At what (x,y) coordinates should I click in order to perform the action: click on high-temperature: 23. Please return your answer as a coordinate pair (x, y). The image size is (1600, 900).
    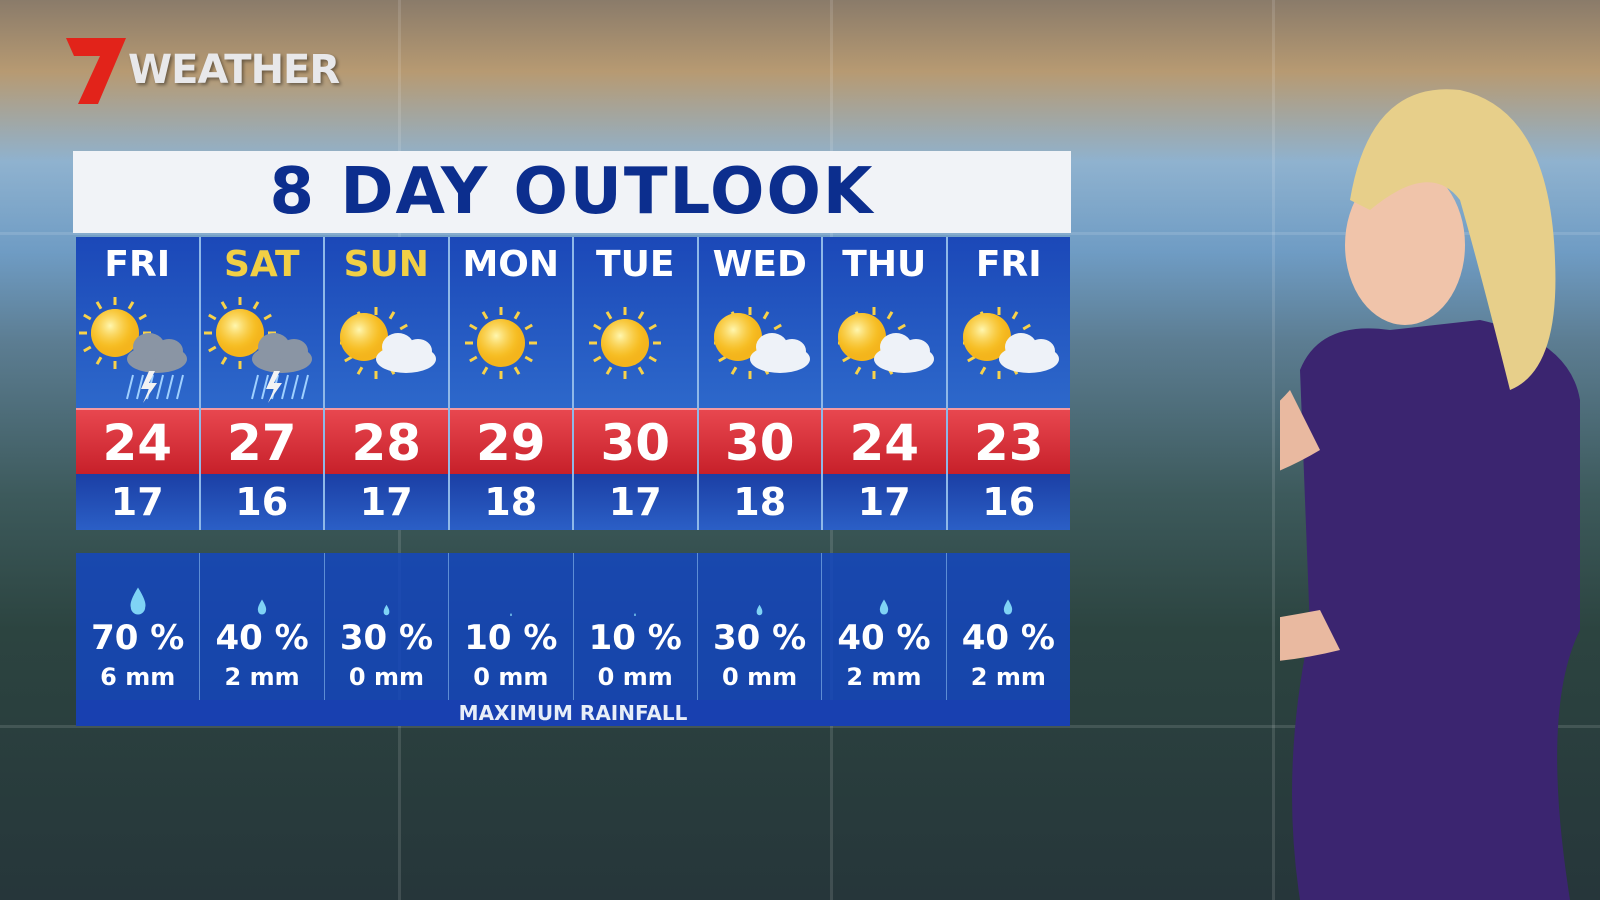
    Looking at the image, I should click on (1008, 441).